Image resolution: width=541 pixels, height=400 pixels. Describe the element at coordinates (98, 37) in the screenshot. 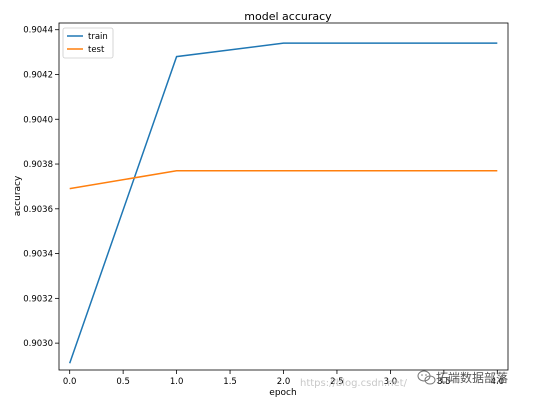

I see `legend-label-train: train` at that location.